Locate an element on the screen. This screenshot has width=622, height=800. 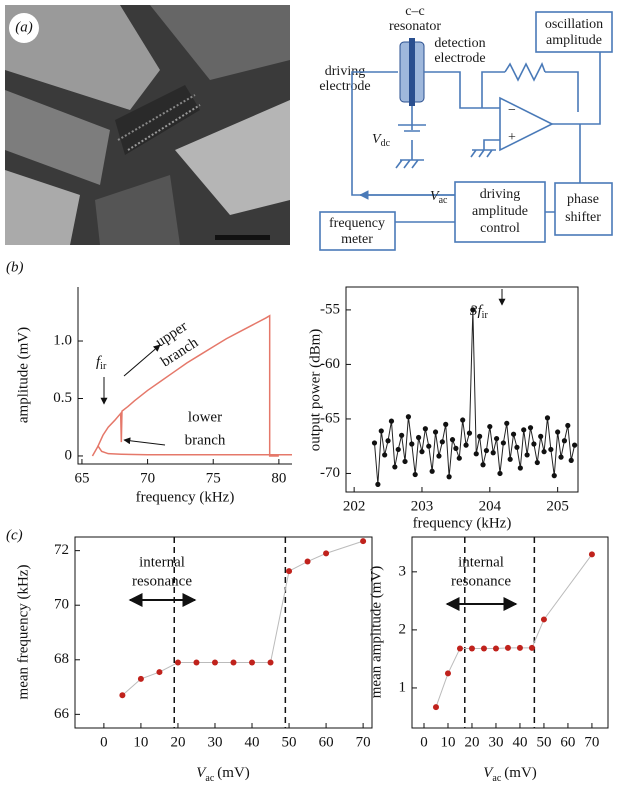
diagram-label: oscillation is located at coordinates (574, 24).